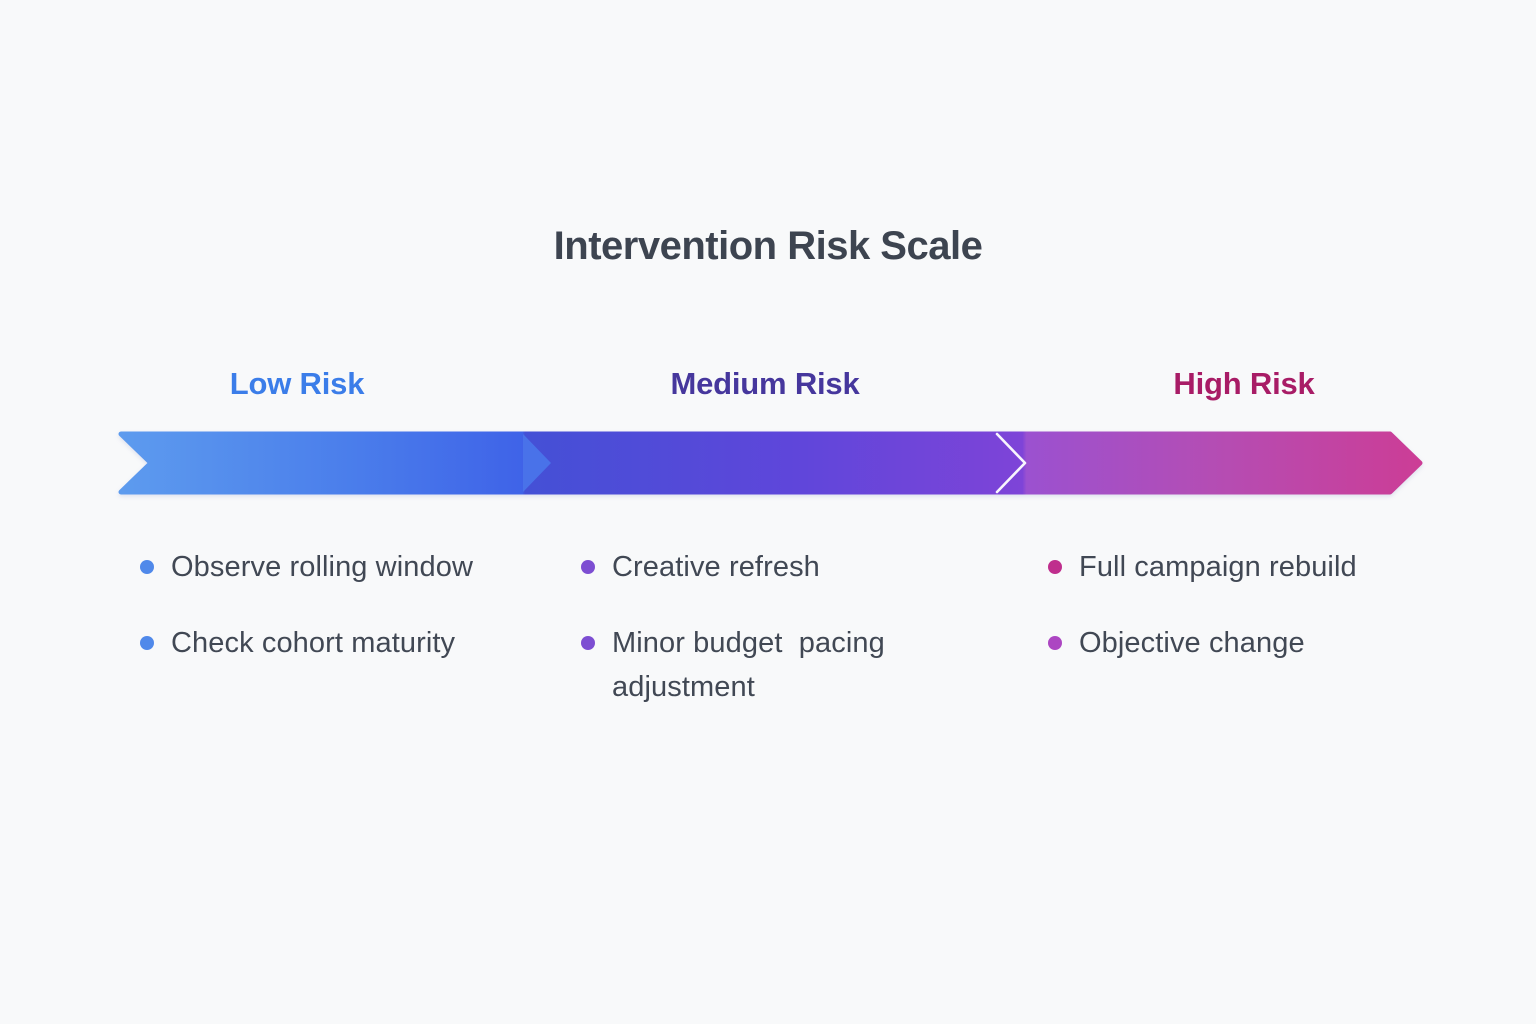 The width and height of the screenshot is (1536, 1024). What do you see at coordinates (537, 463) in the screenshot?
I see `arrow-low-medium-chevron` at bounding box center [537, 463].